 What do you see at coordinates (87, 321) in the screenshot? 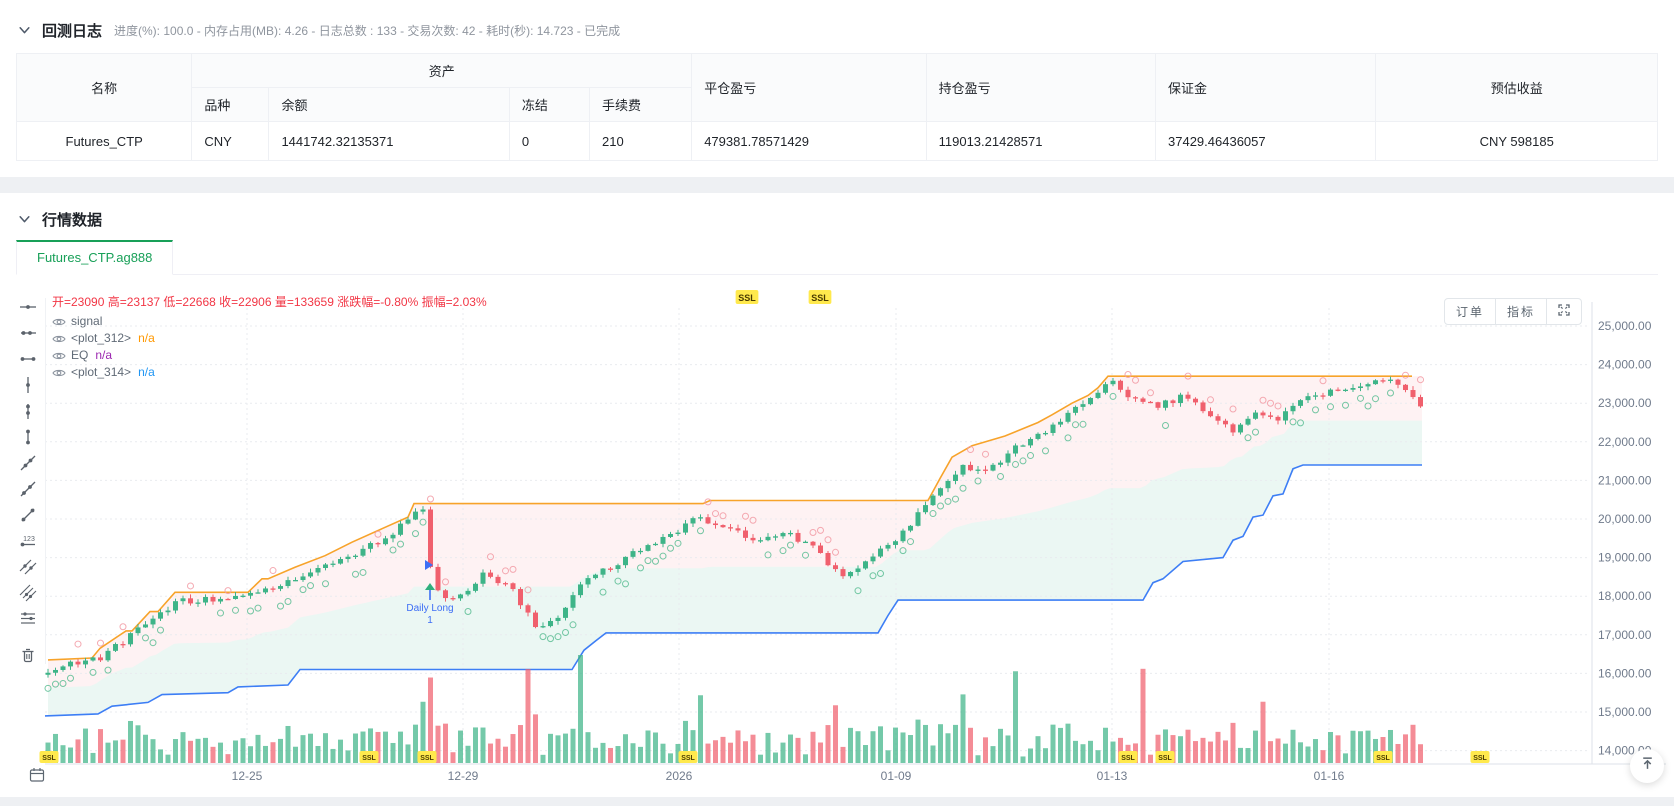
I see `legend-label: signal` at bounding box center [87, 321].